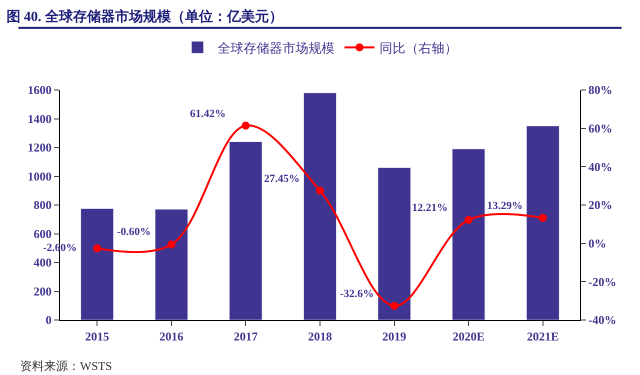 This screenshot has height=375, width=640. Describe the element at coordinates (40, 176) in the screenshot. I see `y-tick-label: 1000` at that location.